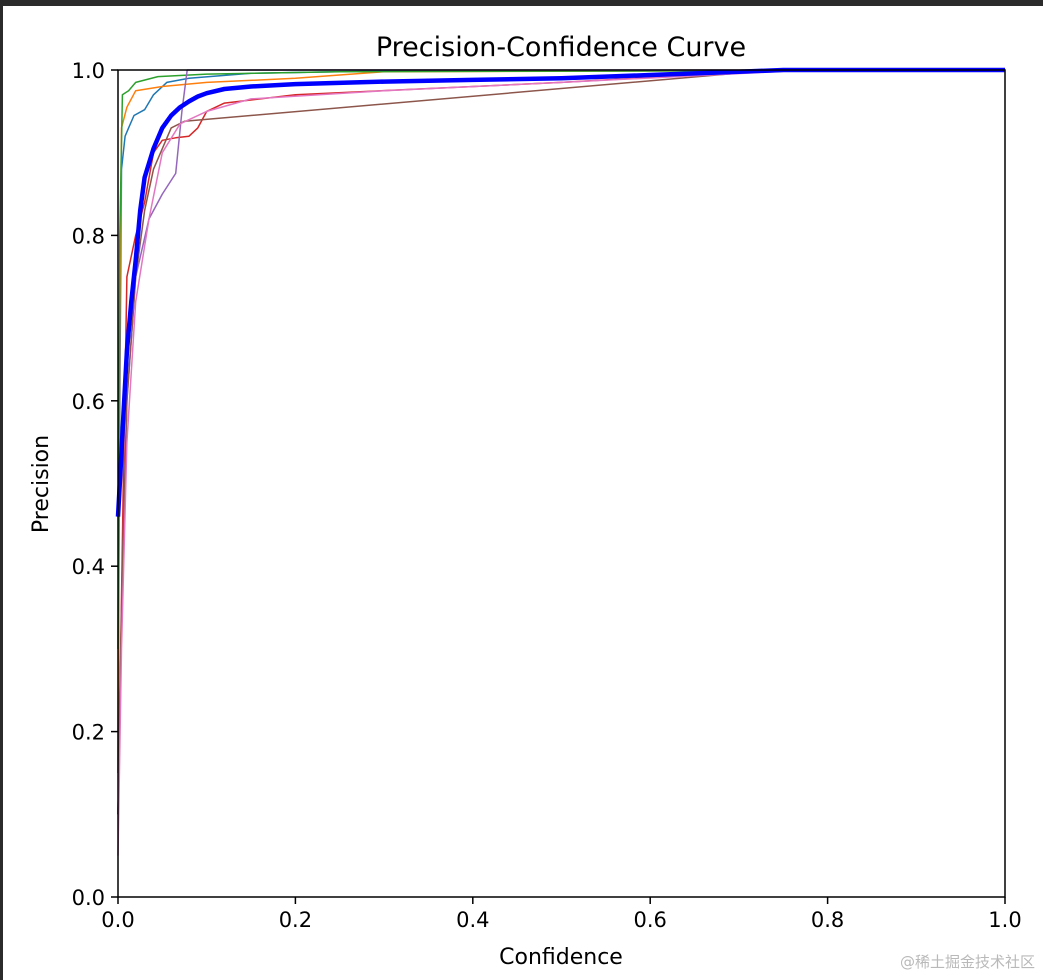  Describe the element at coordinates (88, 236) in the screenshot. I see `y-tick-label: 0.8` at that location.